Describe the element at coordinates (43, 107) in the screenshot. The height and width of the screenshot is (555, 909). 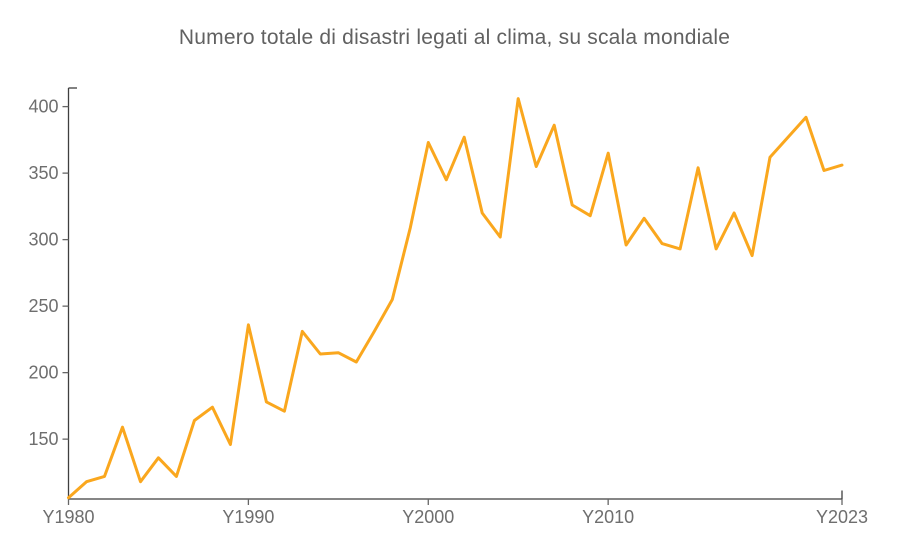
I see `y-tick-label: 400` at that location.